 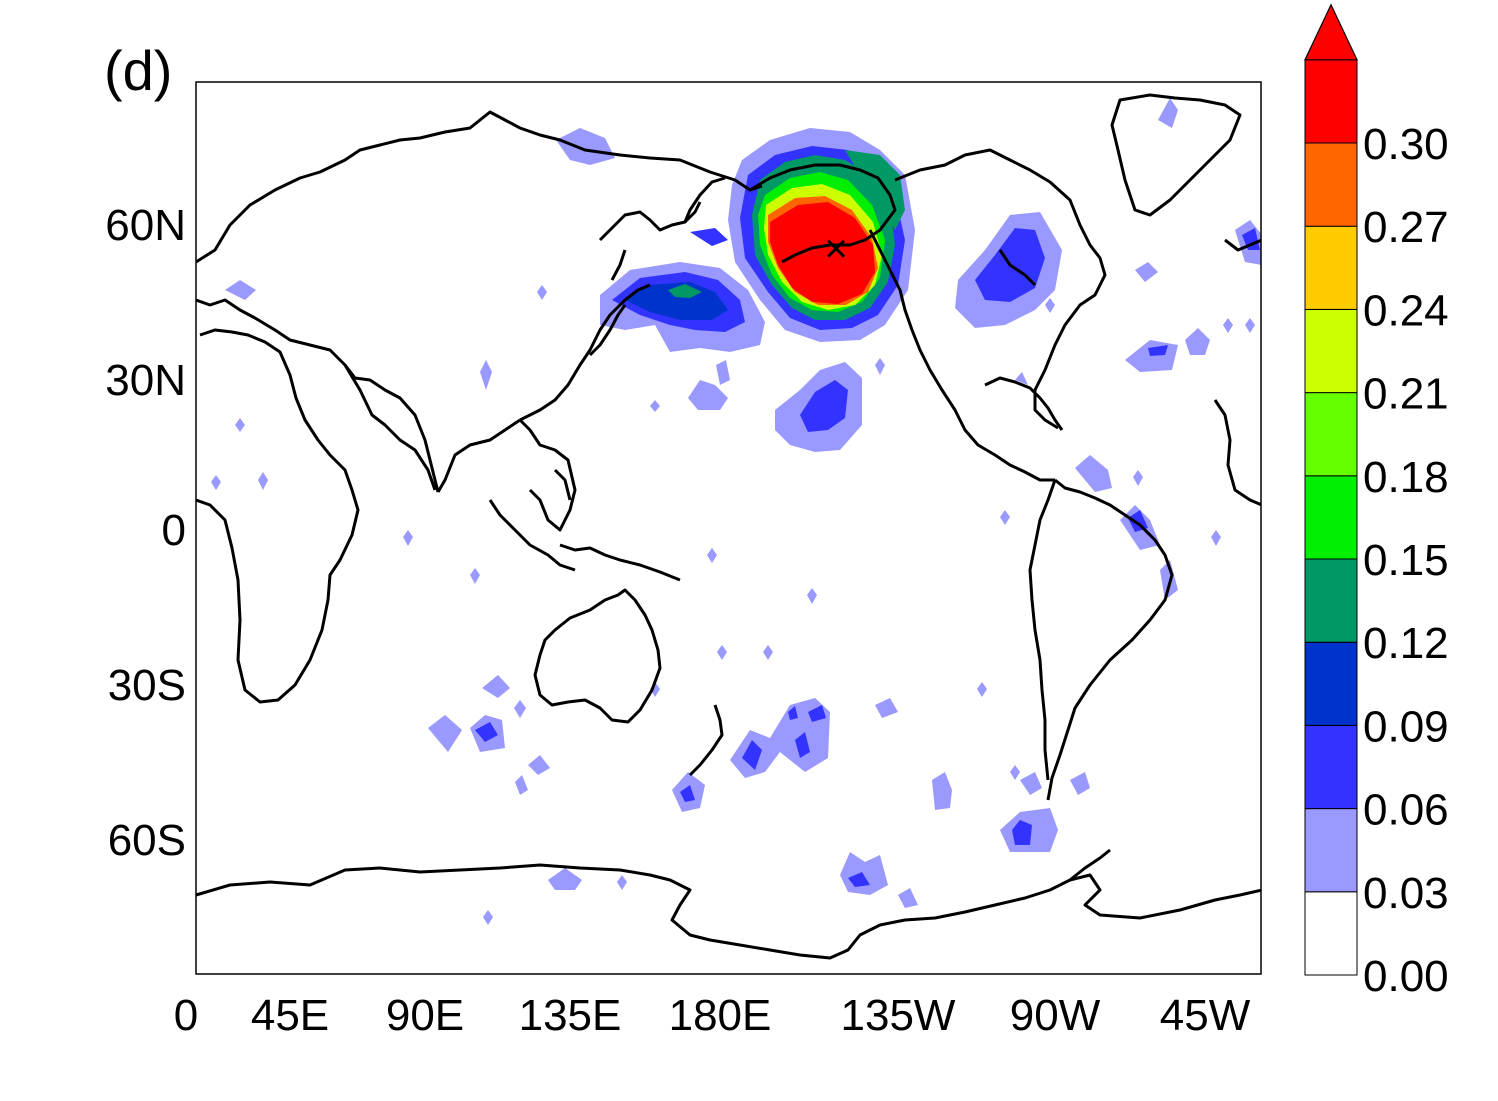 I want to click on y-tick-label: 60S, so click(x=147, y=840).